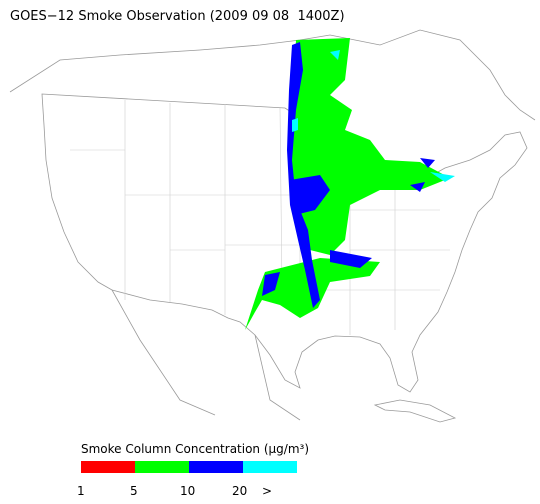 Image resolution: width=540 pixels, height=504 pixels. Describe the element at coordinates (187, 479) in the screenshot. I see `legend: 1 5 10 20 >` at that location.